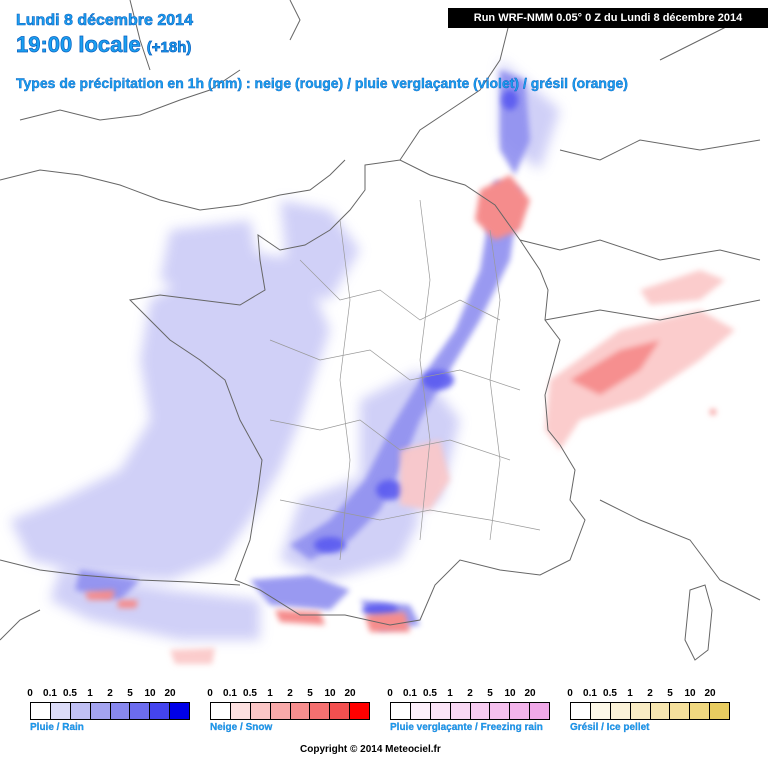 Image resolution: width=768 pixels, height=768 pixels. What do you see at coordinates (370, 749) in the screenshot?
I see `copyright-notice: Copyright © 2014 Meteociel.fr` at bounding box center [370, 749].